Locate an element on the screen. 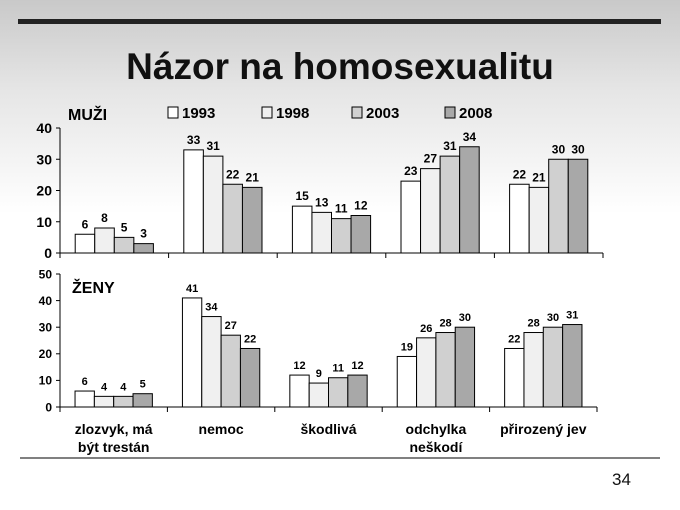  category-label: neškodí is located at coordinates (436, 447).